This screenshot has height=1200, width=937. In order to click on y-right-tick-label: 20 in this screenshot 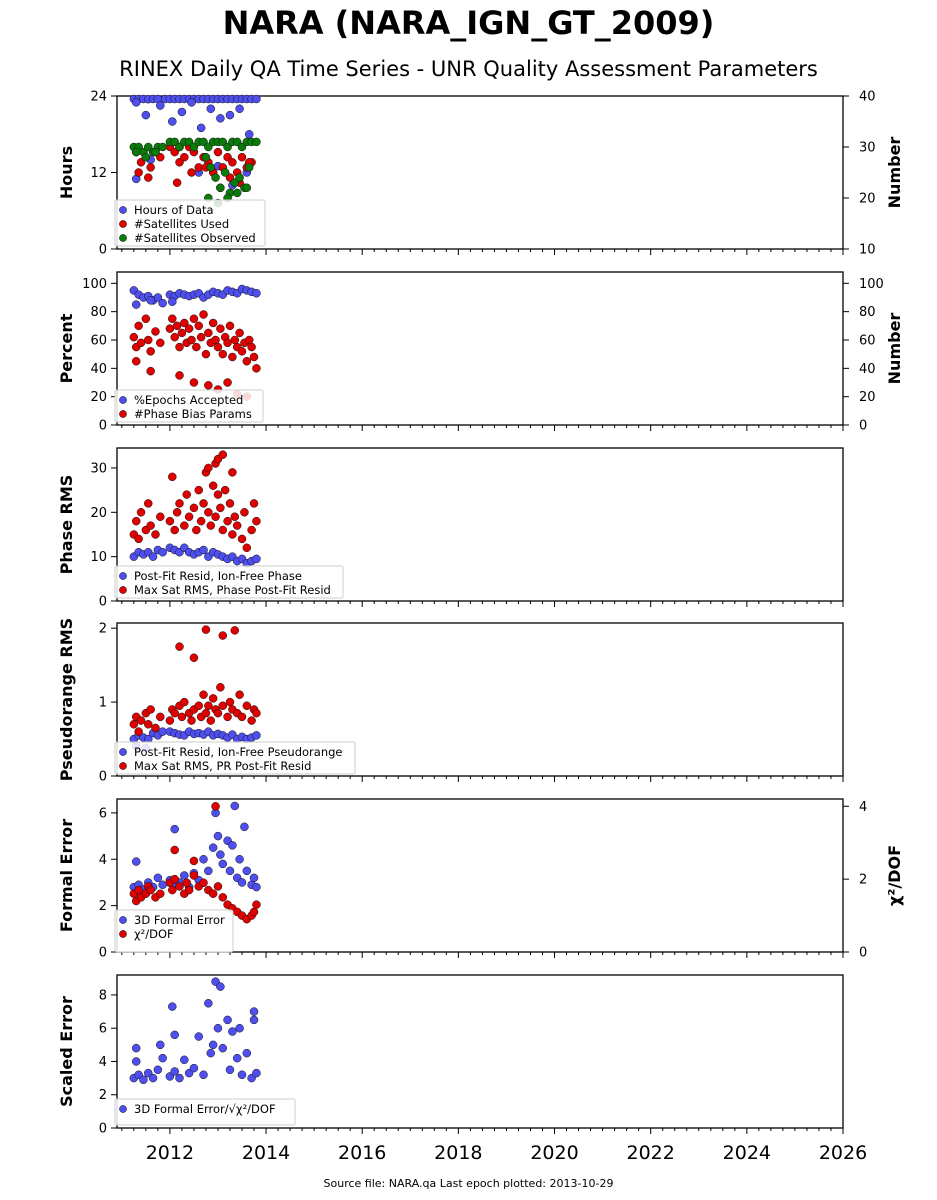, I will do `click(867, 199)`.